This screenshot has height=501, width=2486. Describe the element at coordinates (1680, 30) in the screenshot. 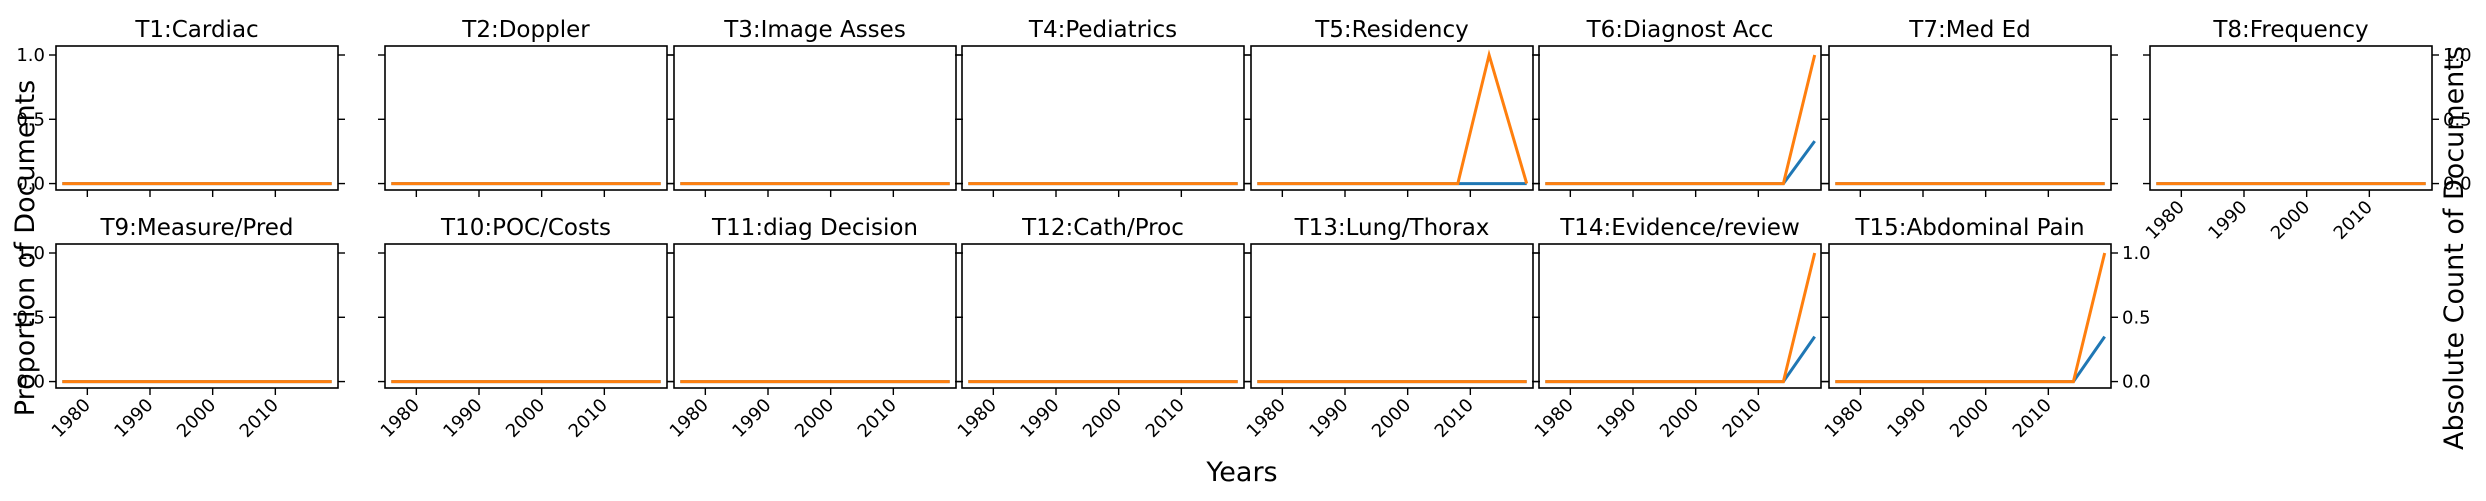

I see `panel-title: T6:Diagnost Acc` at that location.